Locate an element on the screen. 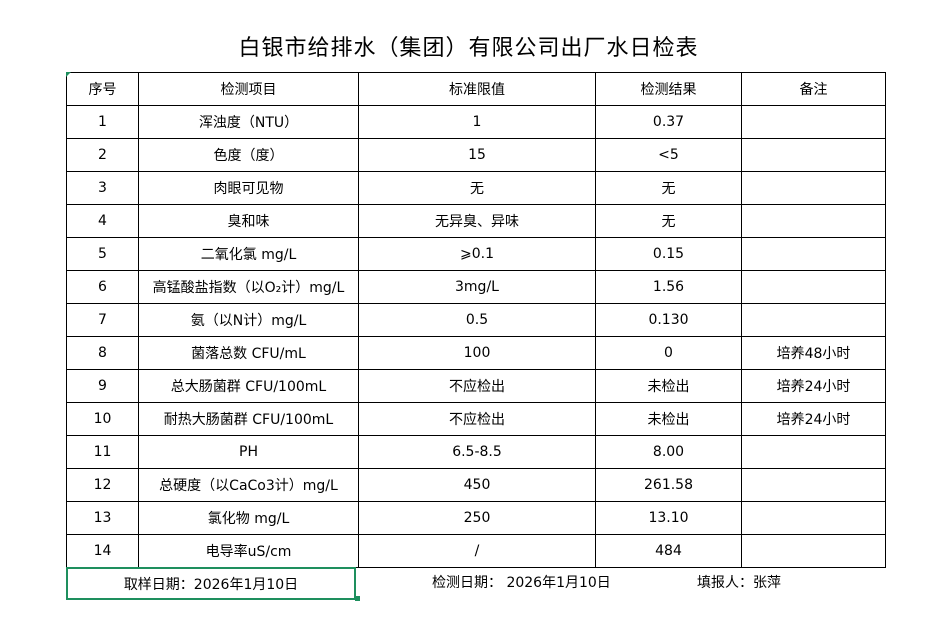 This screenshot has width=937, height=625. table-cell: 3 is located at coordinates (102, 188).